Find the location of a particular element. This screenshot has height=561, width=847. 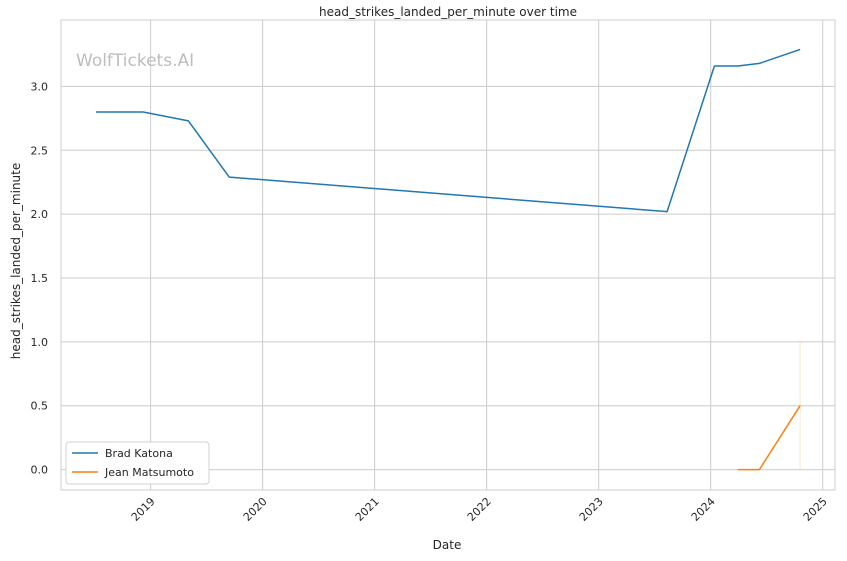

y-tick-label: 2.5 is located at coordinates (40, 150).